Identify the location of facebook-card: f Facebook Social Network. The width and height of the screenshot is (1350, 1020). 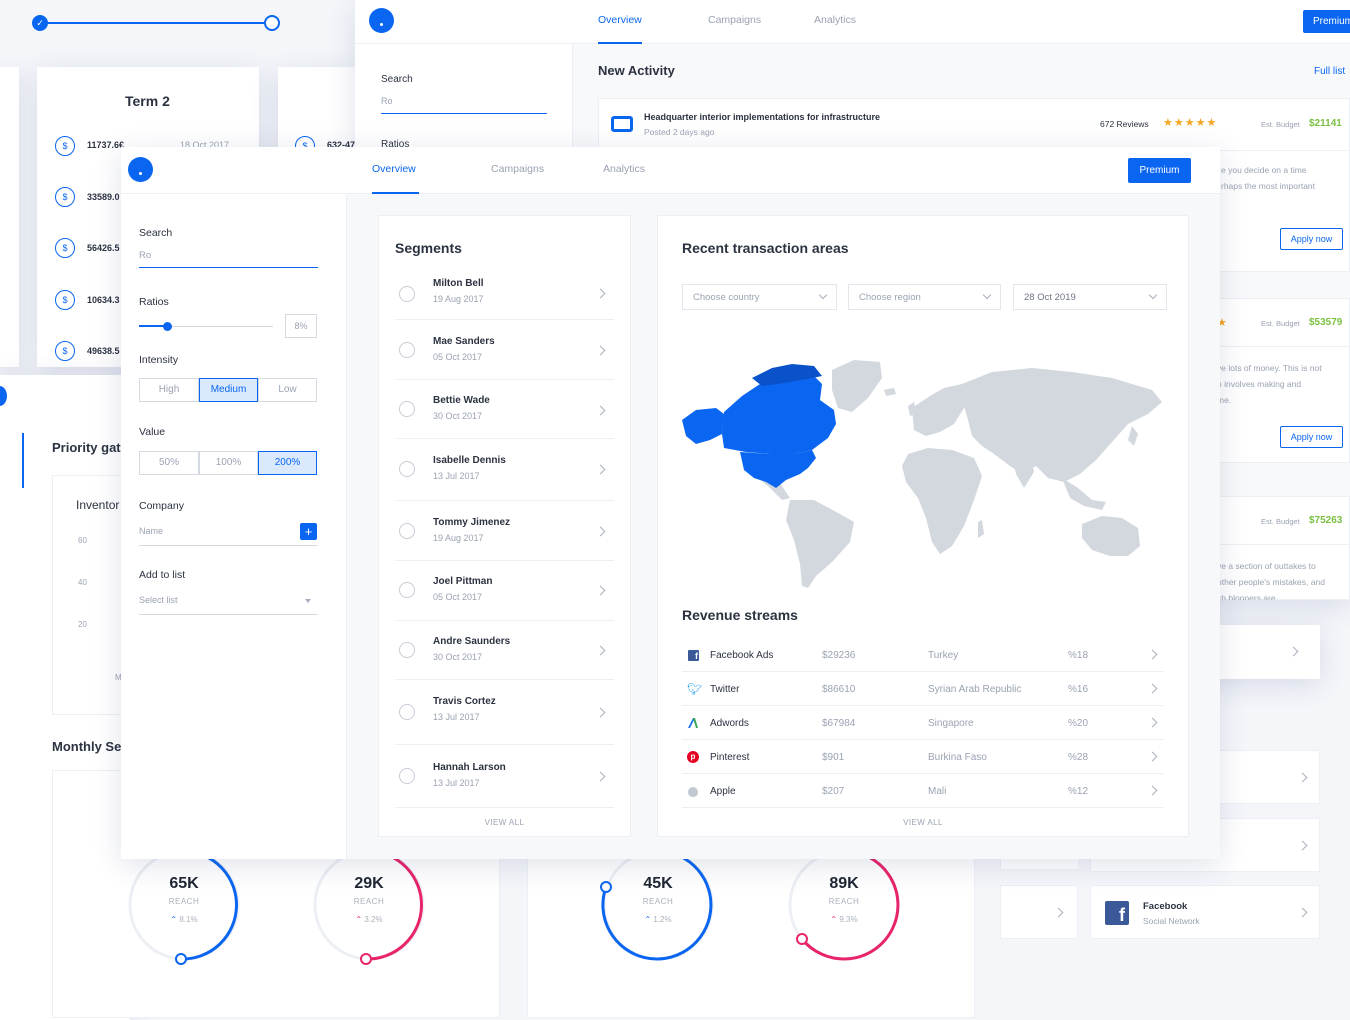
(1205, 912).